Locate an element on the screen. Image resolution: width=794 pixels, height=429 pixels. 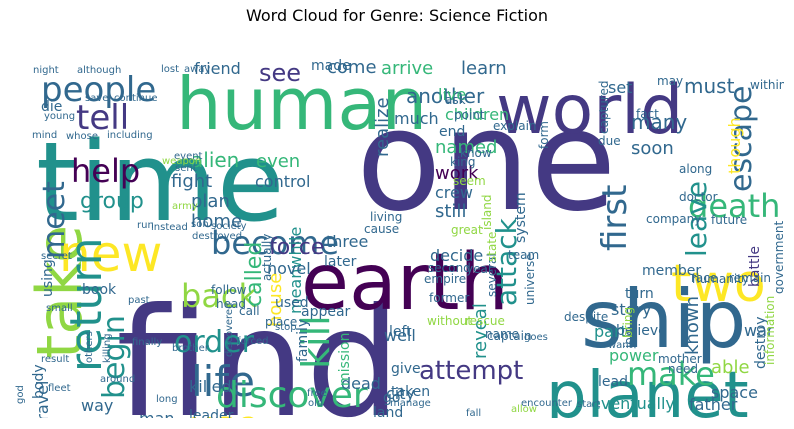
word-three: three is located at coordinates (347, 241).